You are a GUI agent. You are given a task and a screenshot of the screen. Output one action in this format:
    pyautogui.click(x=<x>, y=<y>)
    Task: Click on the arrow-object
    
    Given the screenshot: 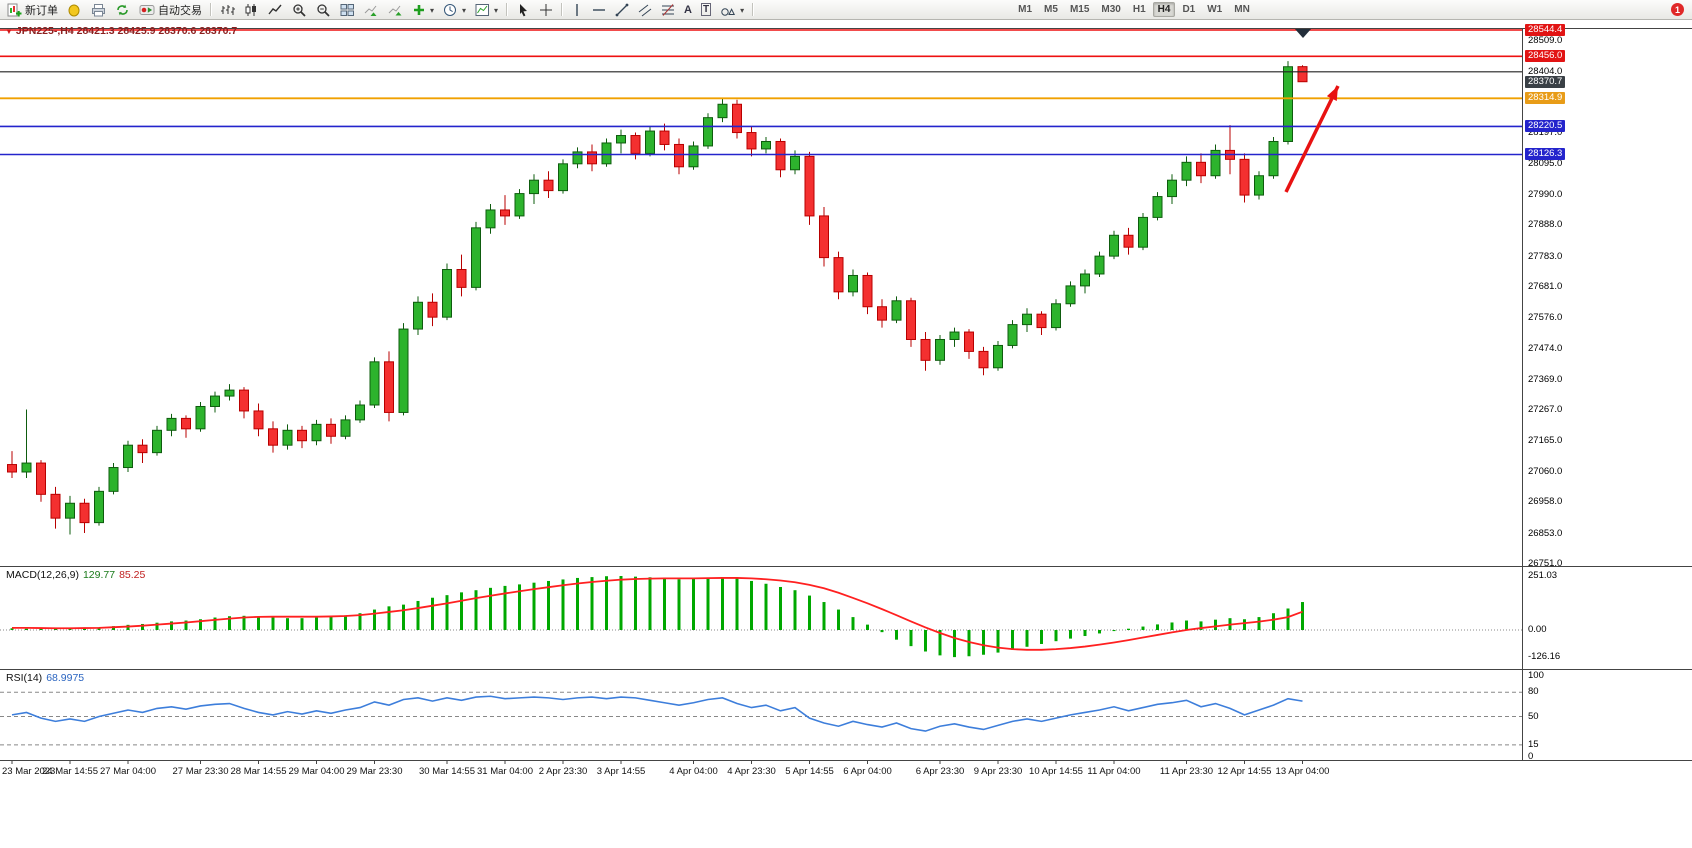 What is the action you would take?
    pyautogui.click(x=1312, y=139)
    